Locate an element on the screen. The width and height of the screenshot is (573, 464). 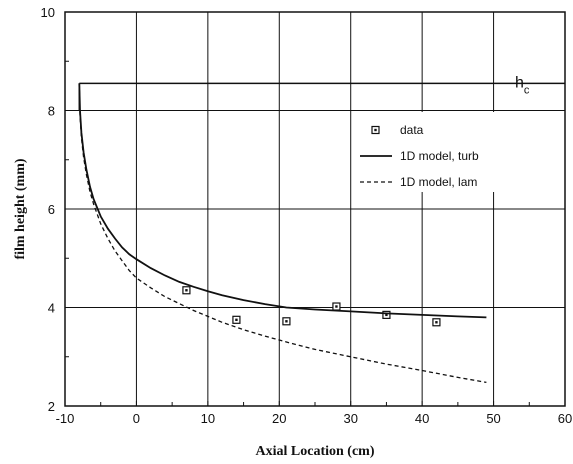
x-tick-label: -10 is located at coordinates (65, 418).